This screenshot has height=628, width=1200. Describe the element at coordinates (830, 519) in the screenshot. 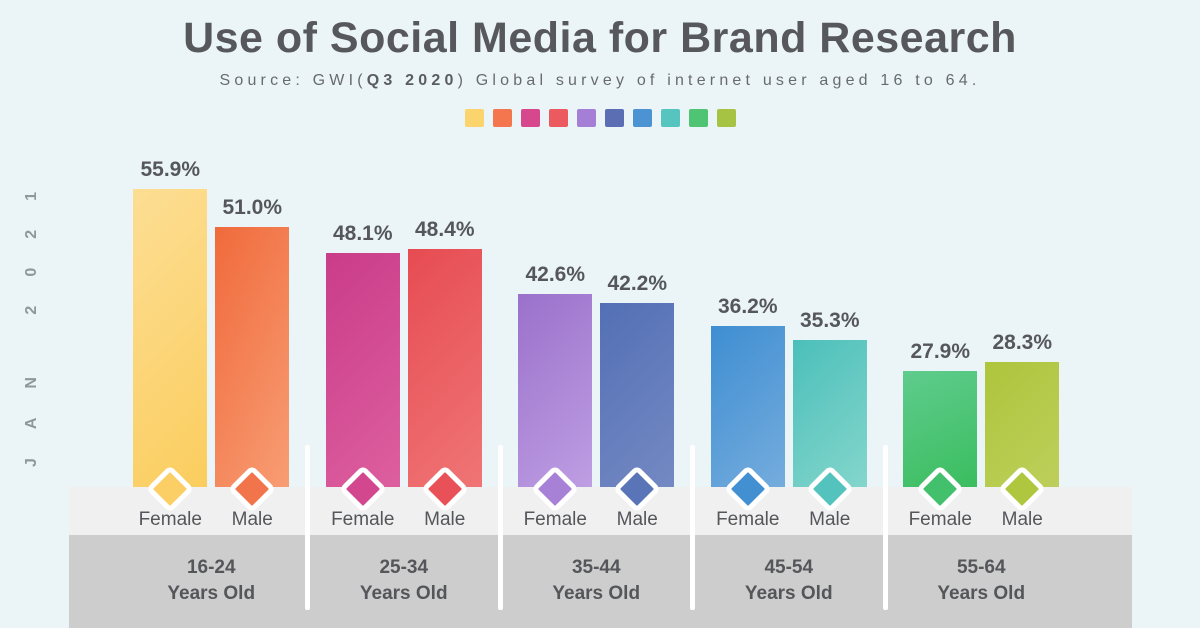

I see `gender-label-male-45-54: Male` at that location.